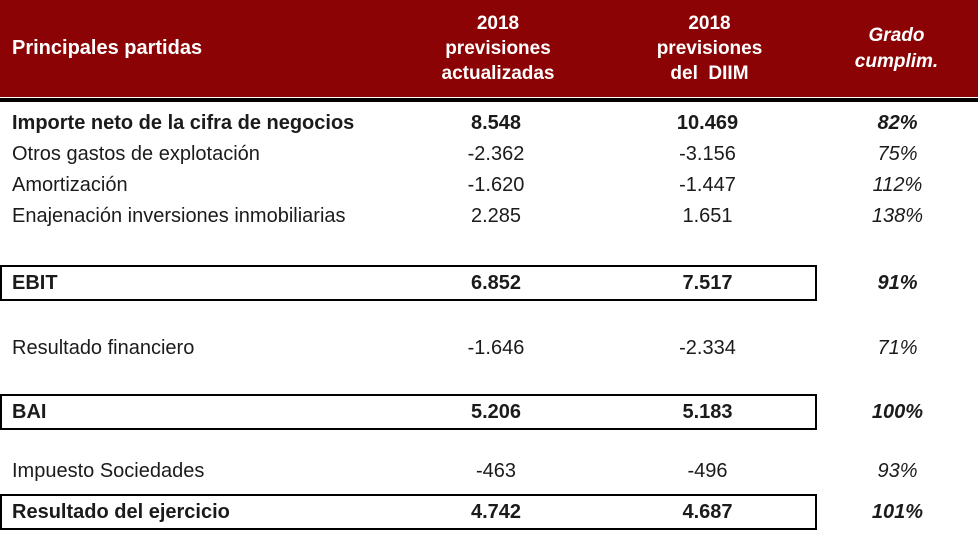 This screenshot has height=558, width=978. I want to click on column-header-principales-partidas: Principales partidas, so click(107, 48).